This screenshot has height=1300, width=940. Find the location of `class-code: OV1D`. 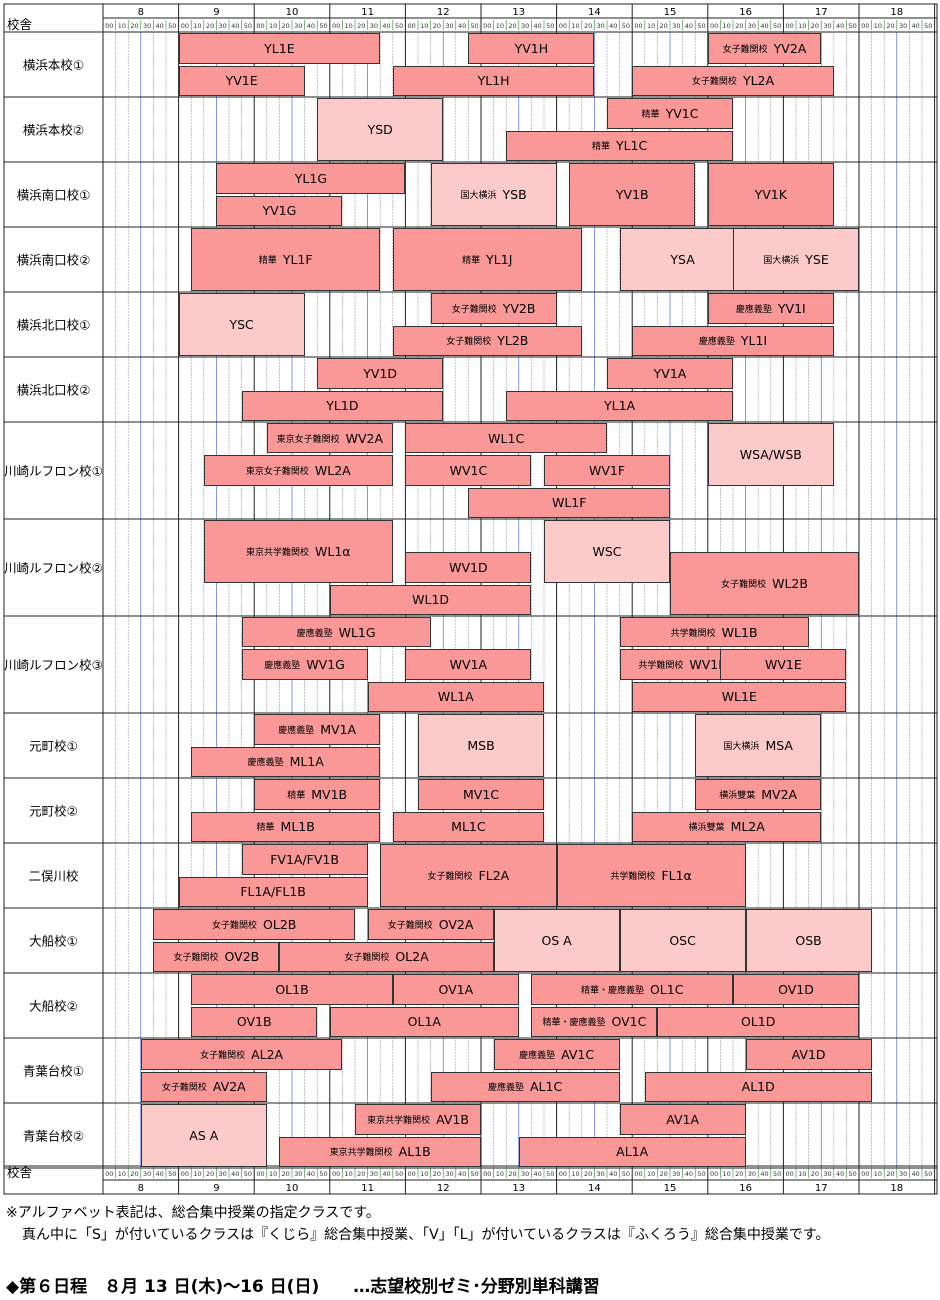

class-code: OV1D is located at coordinates (796, 989).